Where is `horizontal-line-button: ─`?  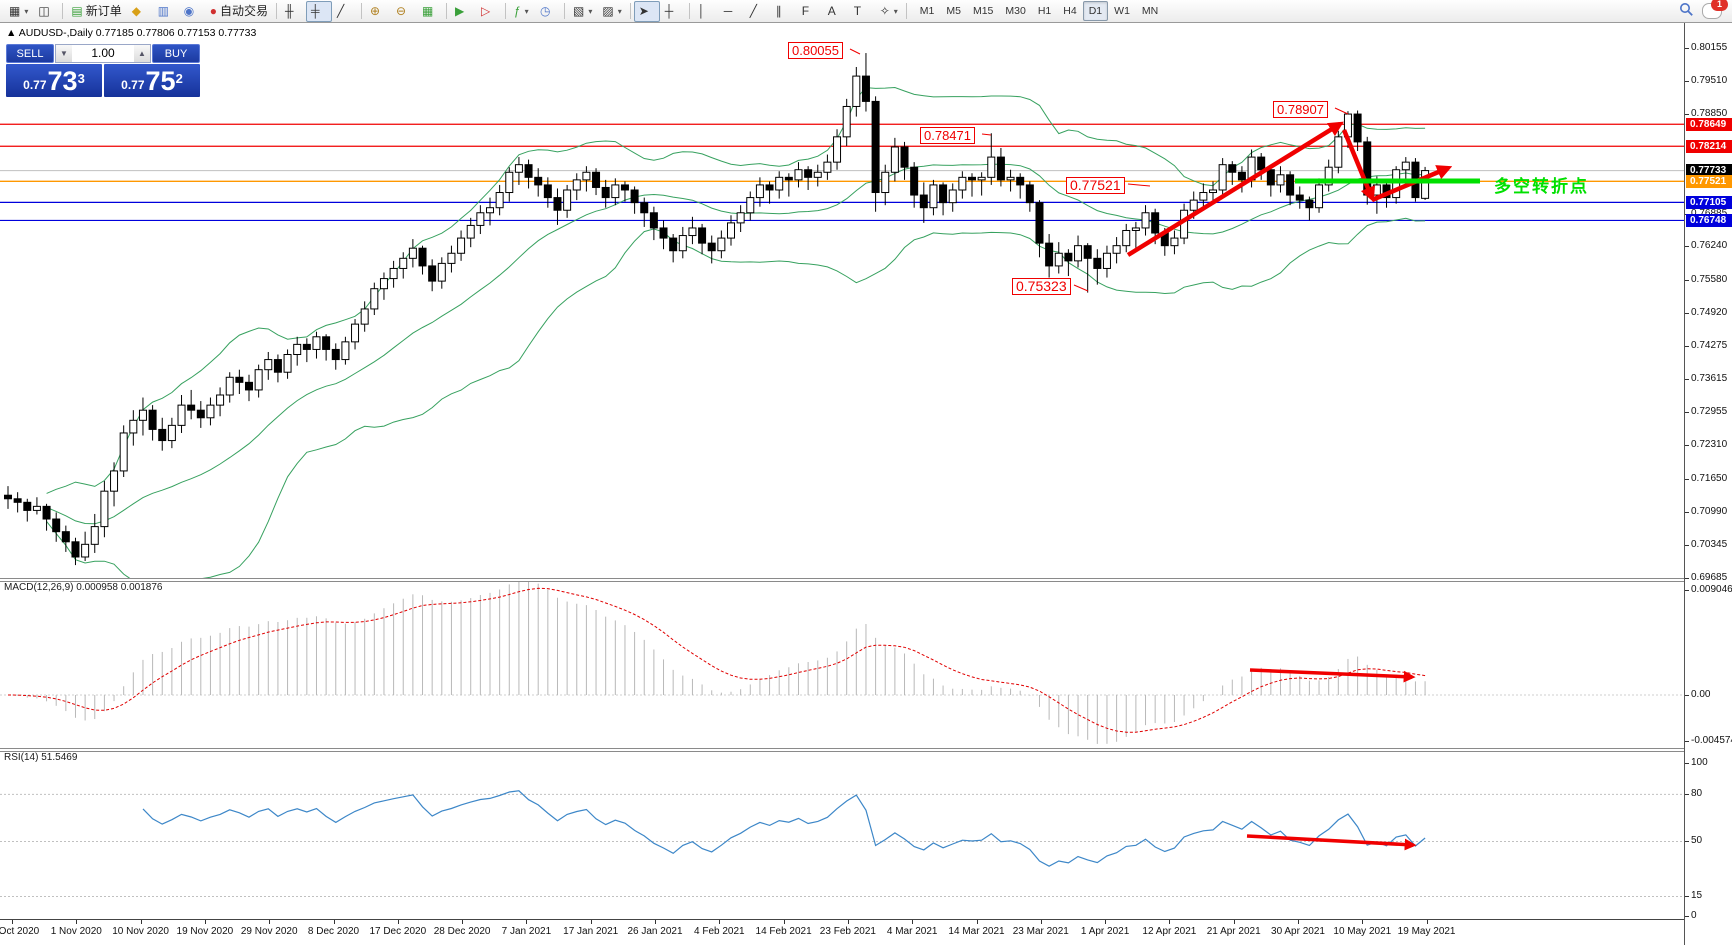 horizontal-line-button: ─ is located at coordinates (732, 11).